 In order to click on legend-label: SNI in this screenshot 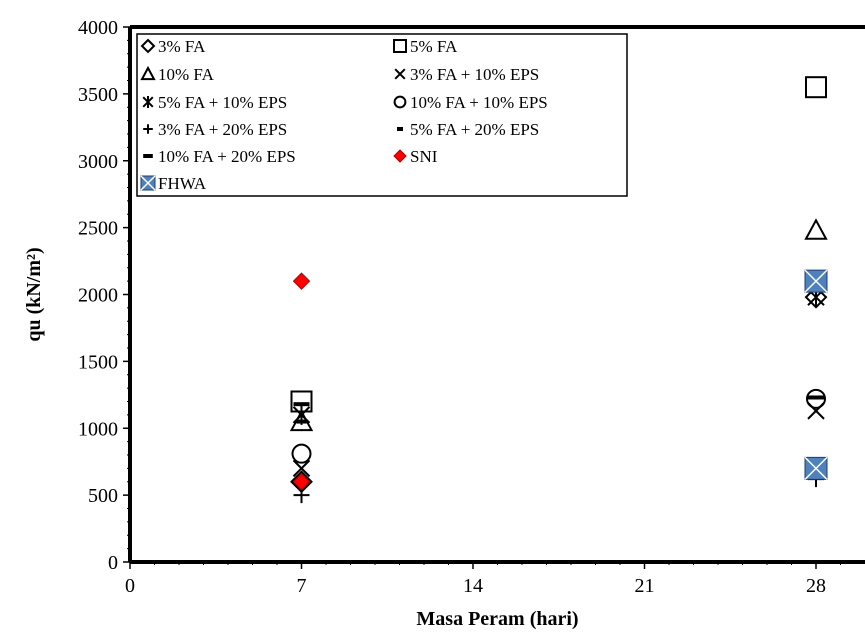, I will do `click(424, 156)`.